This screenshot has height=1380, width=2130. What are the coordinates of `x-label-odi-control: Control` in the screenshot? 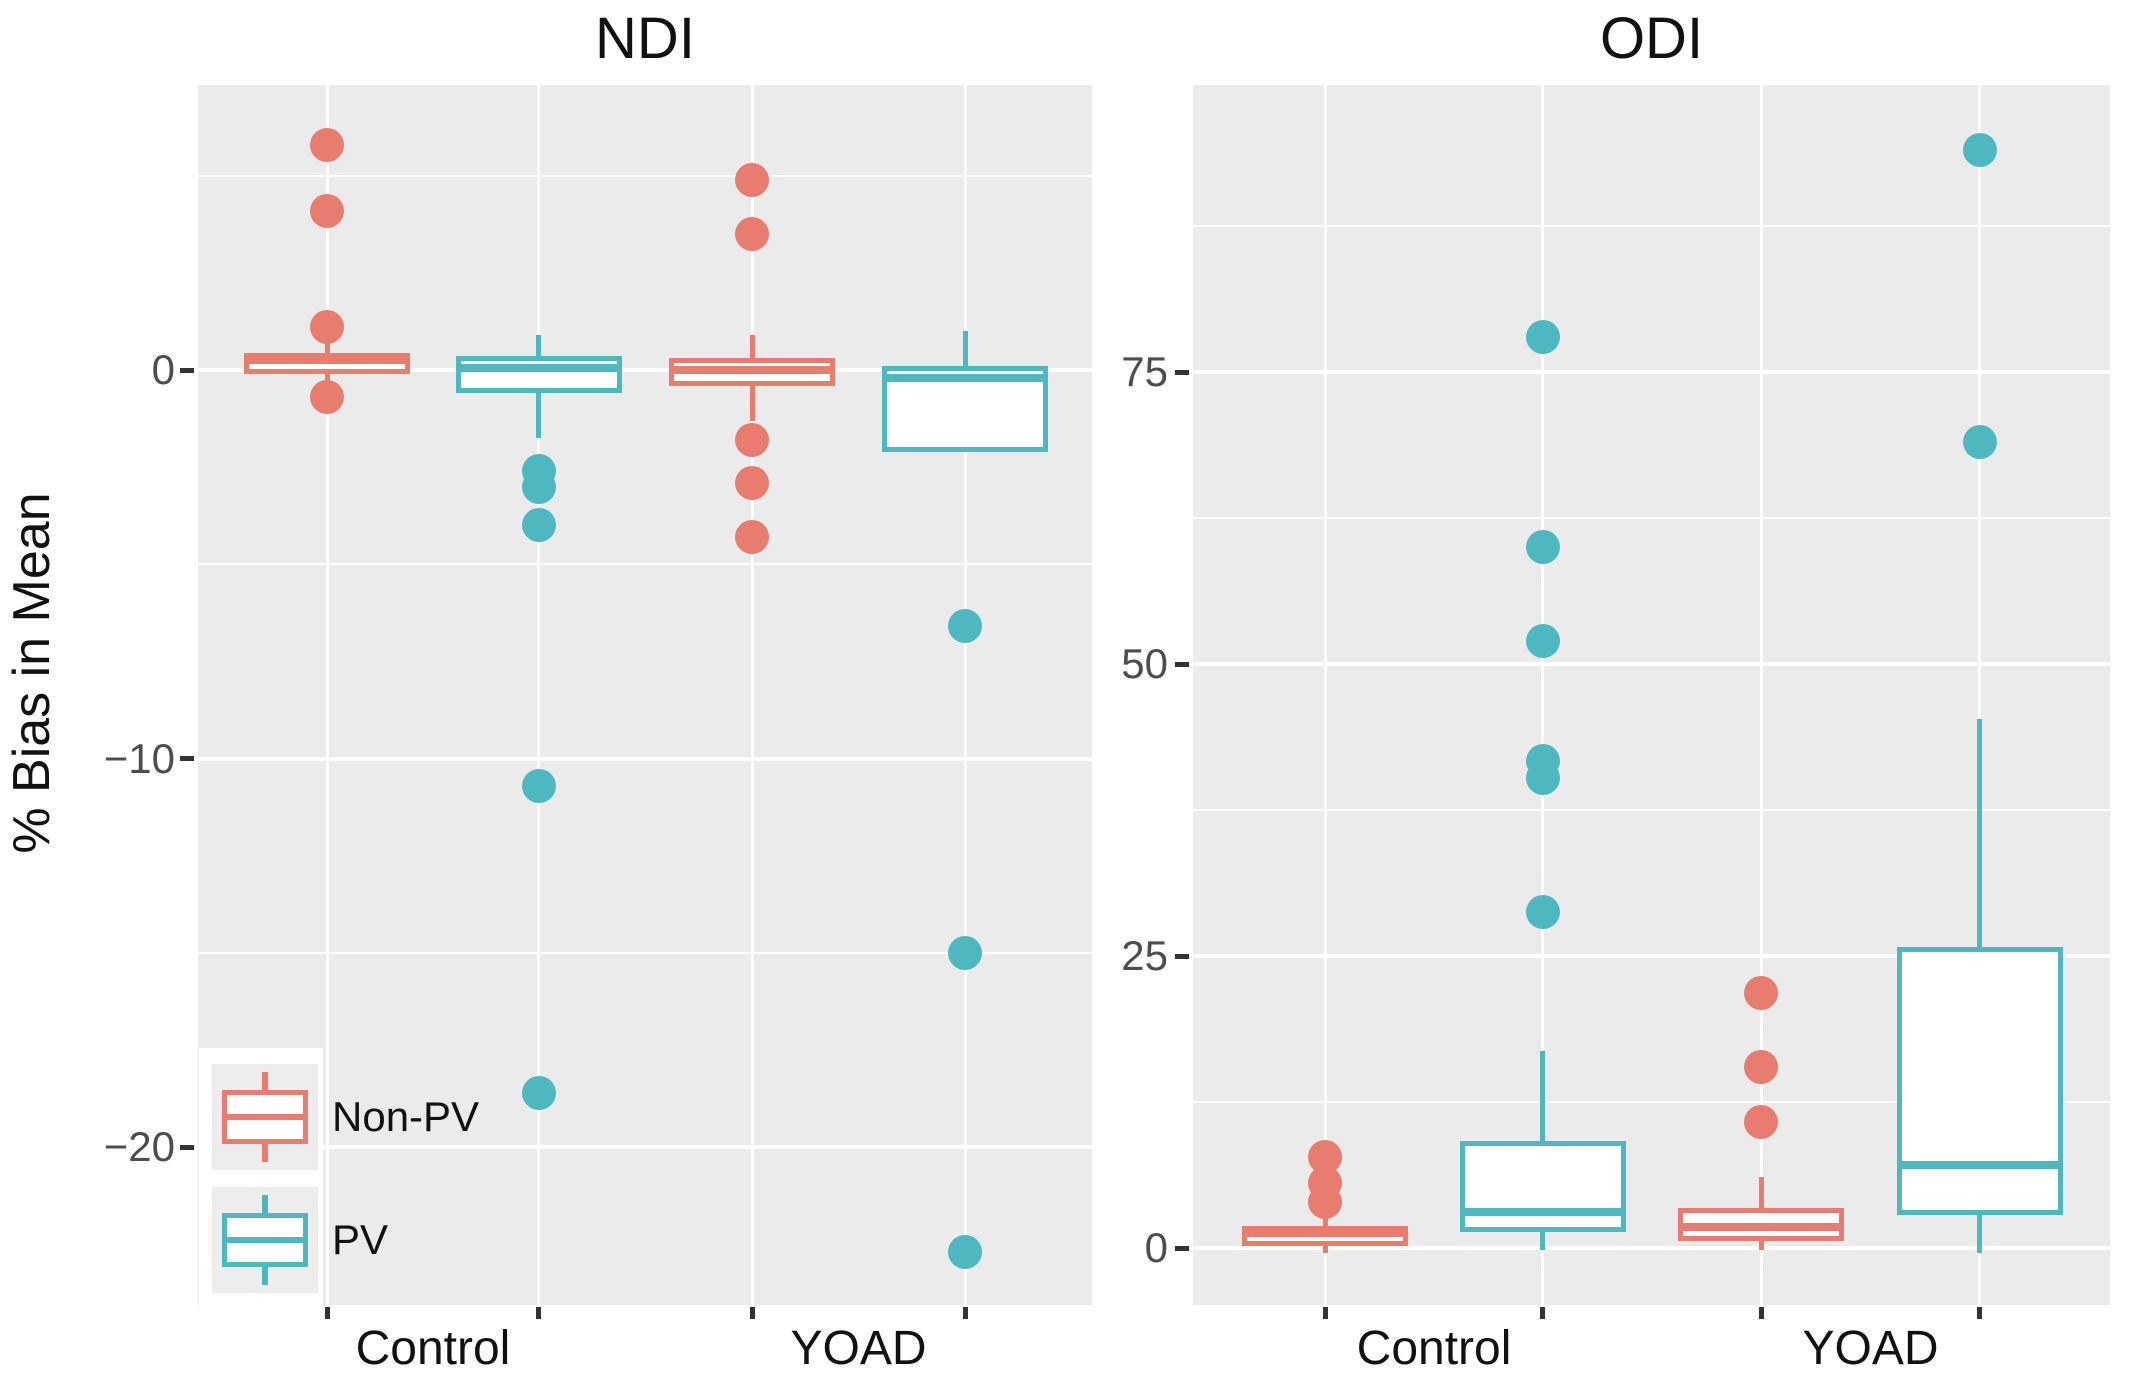 It's located at (1434, 1348).